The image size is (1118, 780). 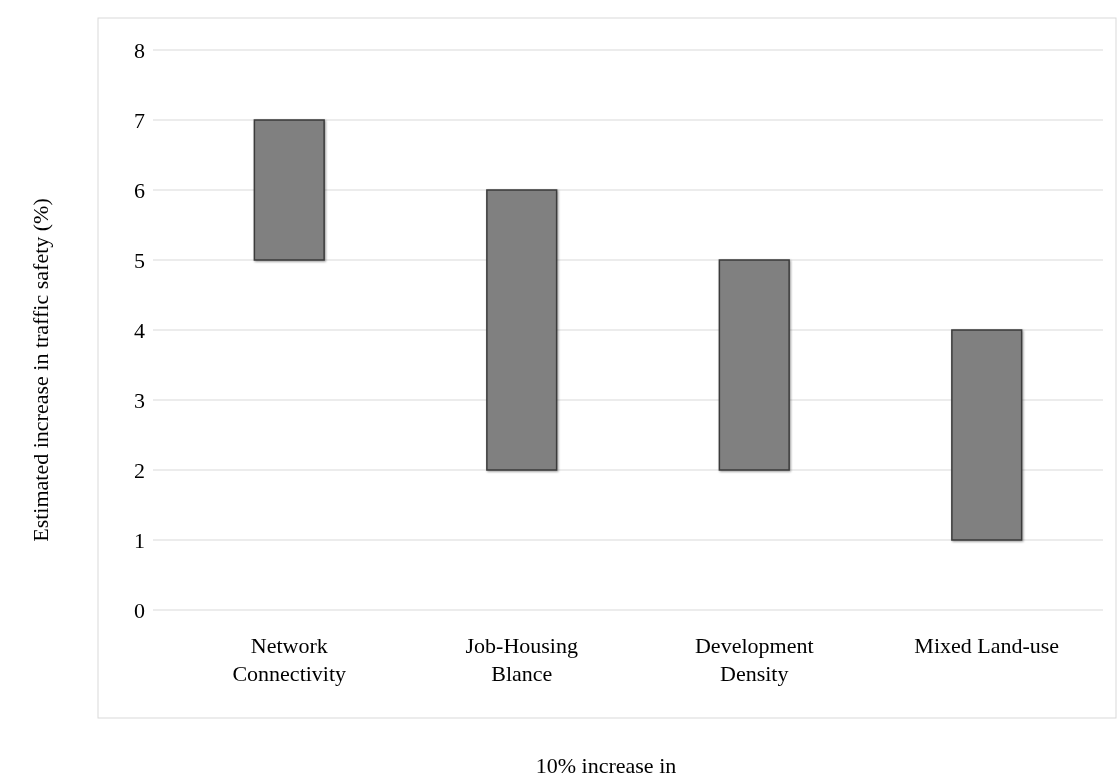 What do you see at coordinates (139, 470) in the screenshot?
I see `y-tick-label: 2` at bounding box center [139, 470].